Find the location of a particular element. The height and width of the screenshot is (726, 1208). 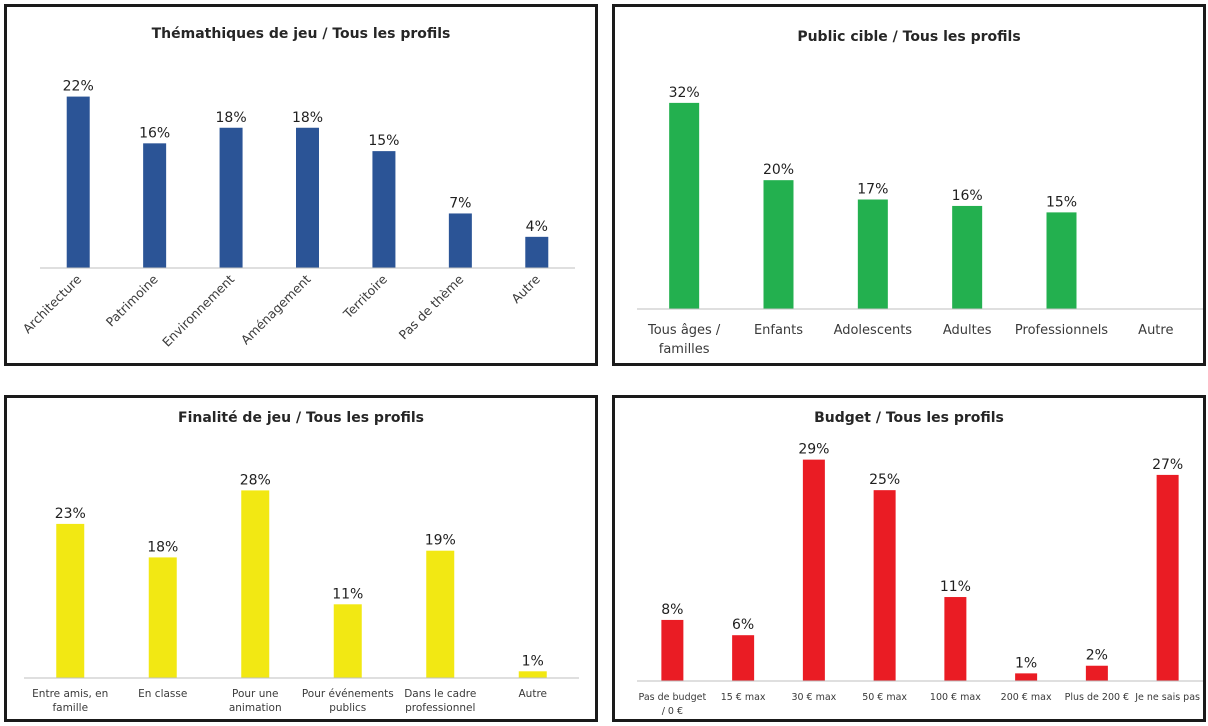

category-label: Entre amis, en famille is located at coordinates (70, 701).